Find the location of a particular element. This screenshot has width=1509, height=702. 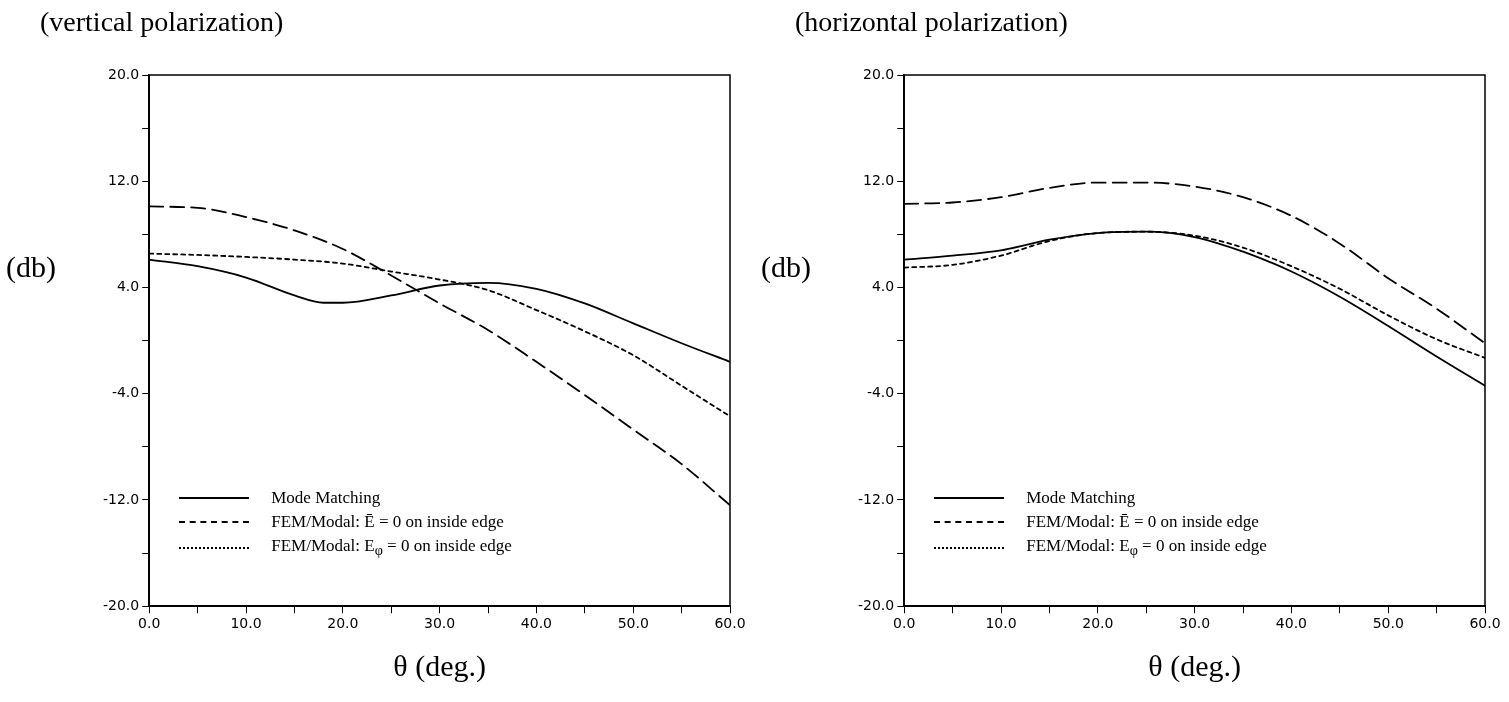

chart-title: (vertical polarization) is located at coordinates (162, 22).